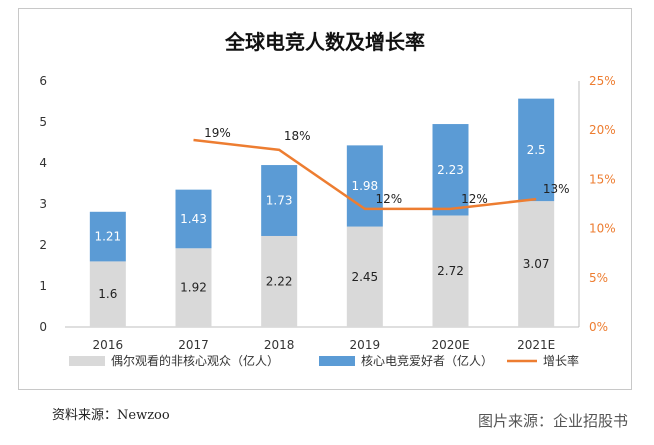  I want to click on bar-label-core: 1.21, so click(107, 237).